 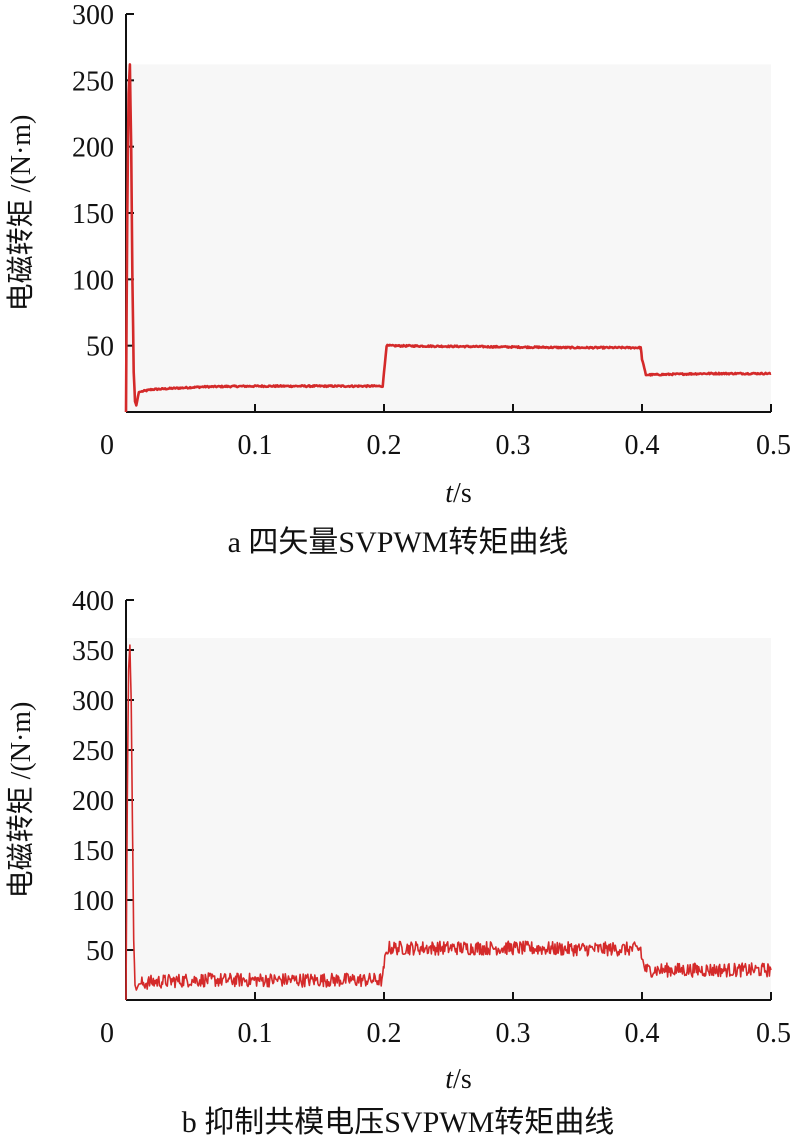 What do you see at coordinates (93, 601) in the screenshot?
I see `y-tick-label: 400` at bounding box center [93, 601].